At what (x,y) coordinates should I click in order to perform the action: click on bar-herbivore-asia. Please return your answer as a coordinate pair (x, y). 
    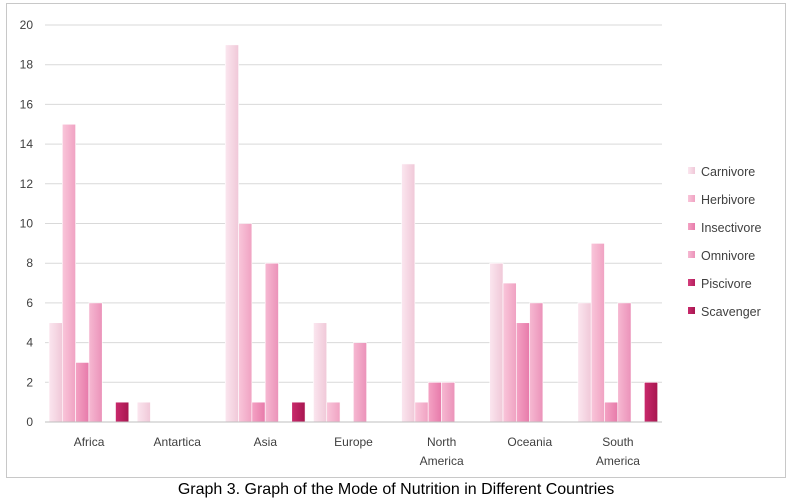
    Looking at the image, I should click on (245, 323).